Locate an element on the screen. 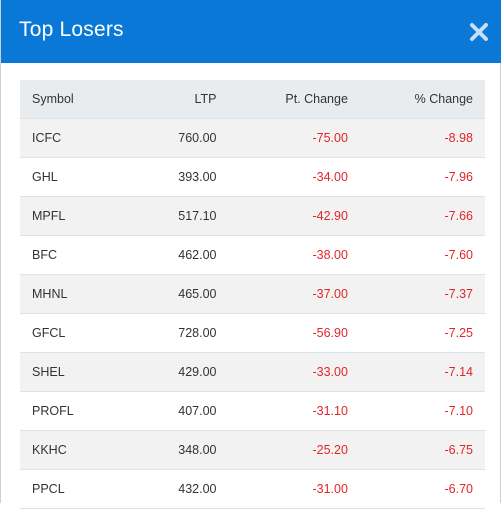 The height and width of the screenshot is (509, 501). table-header-row: Symbol LTP Pt. Change % Change is located at coordinates (252, 99).